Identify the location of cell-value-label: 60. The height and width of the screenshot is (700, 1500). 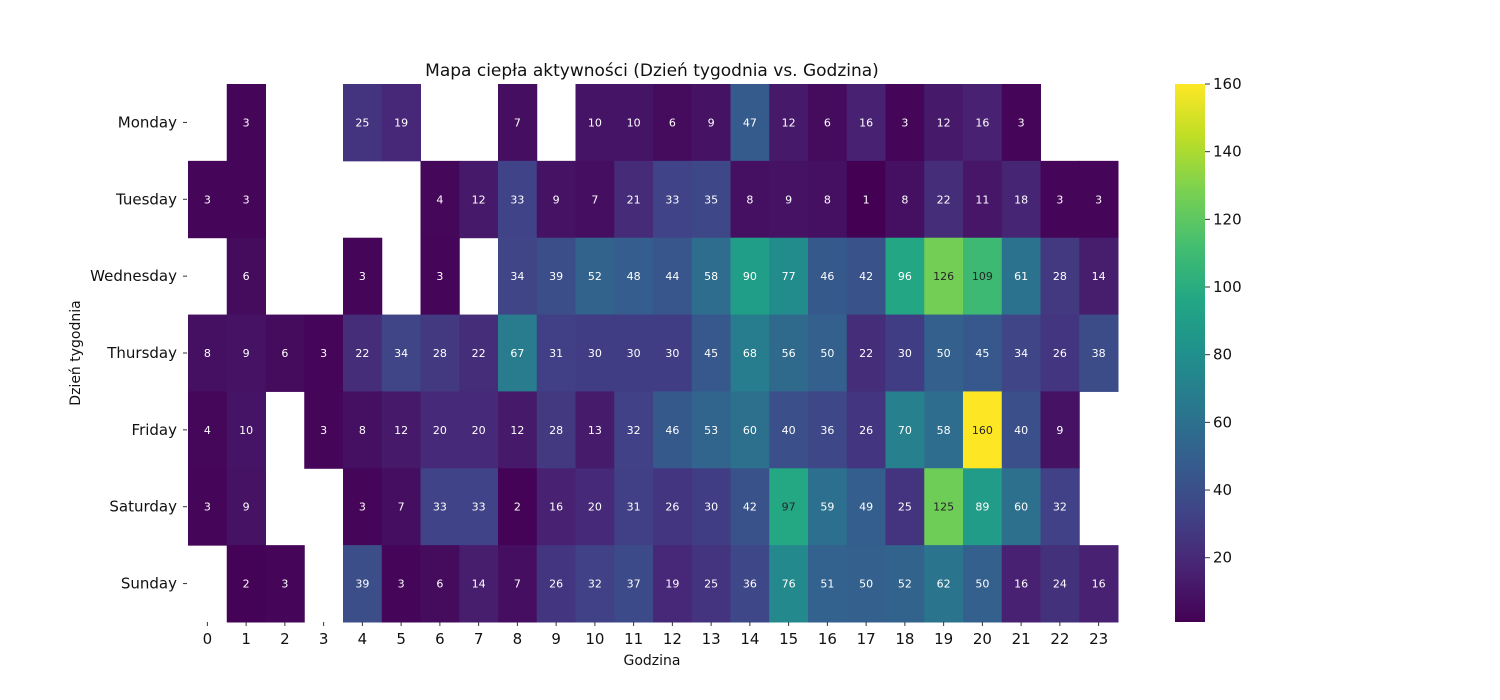
(1021, 507).